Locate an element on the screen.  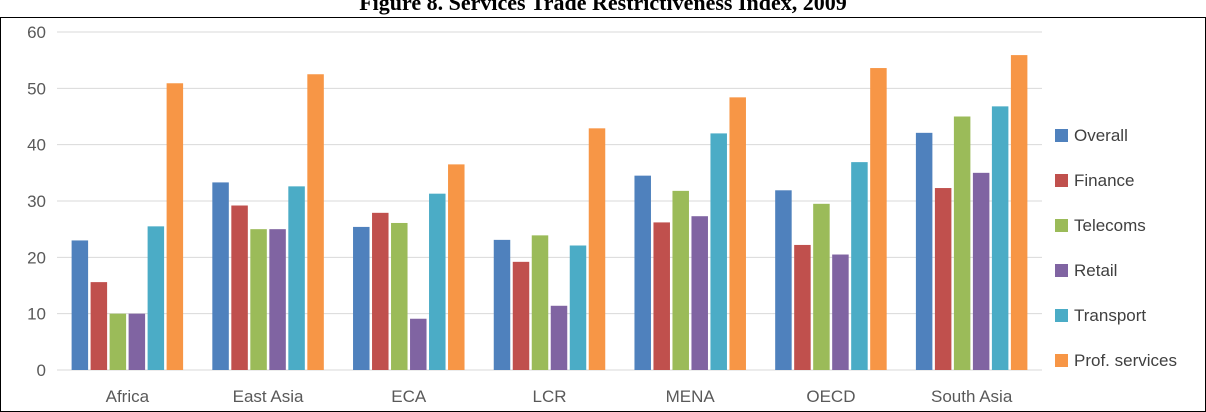
bar-finance-east-asia is located at coordinates (239, 287).